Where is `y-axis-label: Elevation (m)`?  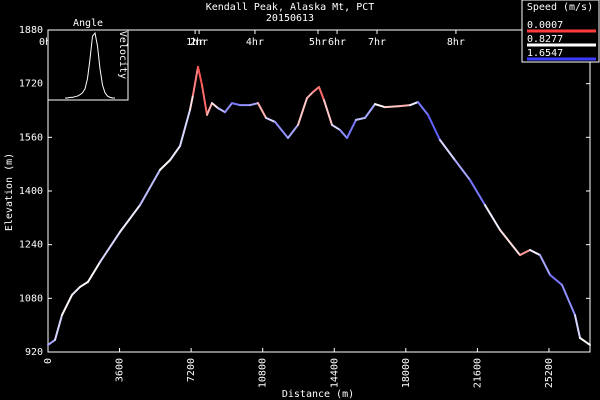 y-axis-label: Elevation (m) is located at coordinates (9, 192).